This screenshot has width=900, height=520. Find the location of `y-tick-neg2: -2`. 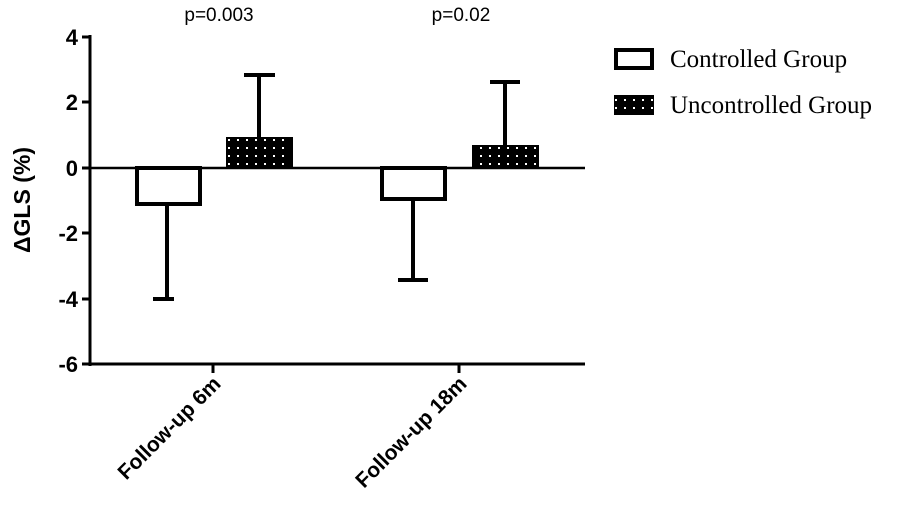

y-tick-neg2: -2 is located at coordinates (68, 233).